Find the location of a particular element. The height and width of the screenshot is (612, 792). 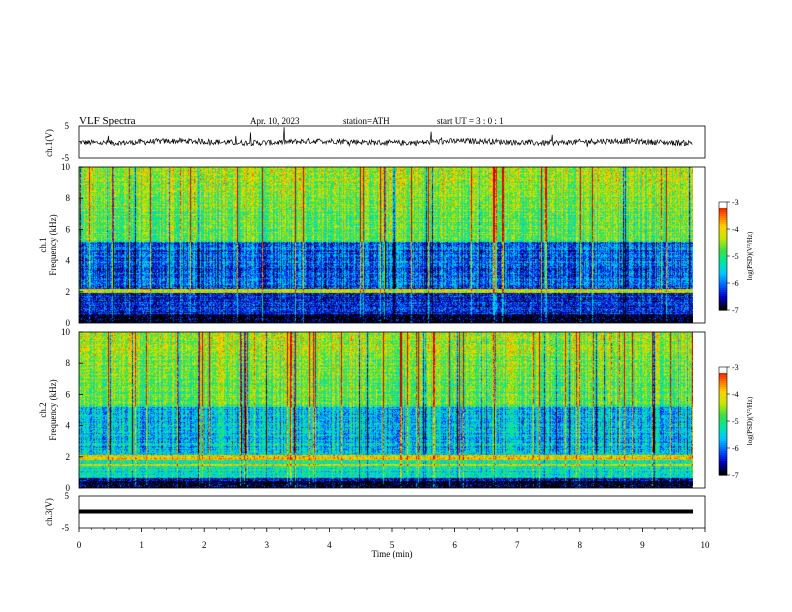

ch3-waveform-panel: ch.3(V) 5 -5 is located at coordinates (375, 512).